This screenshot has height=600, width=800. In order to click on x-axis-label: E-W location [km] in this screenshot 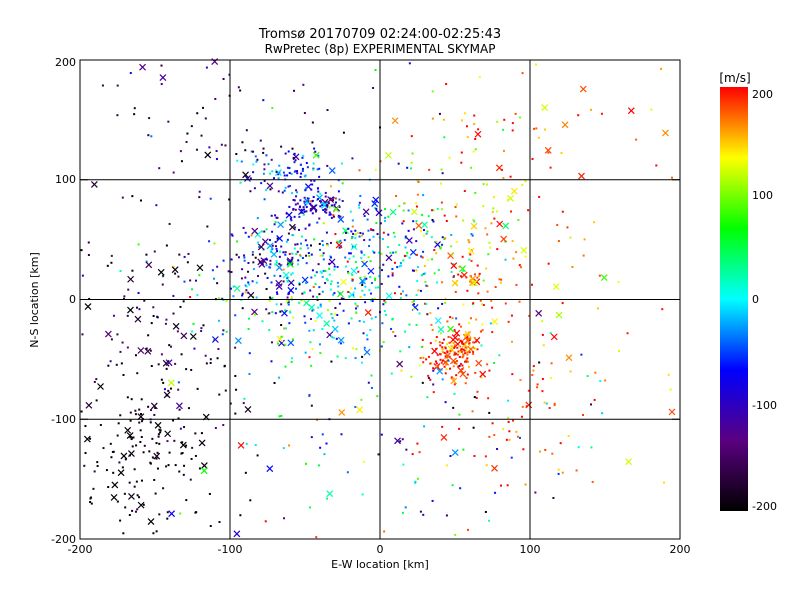, I will do `click(380, 564)`.